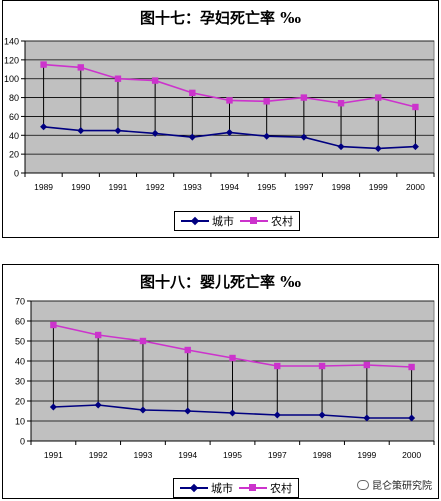 The width and height of the screenshot is (441, 501). Describe the element at coordinates (20, 342) in the screenshot. I see `y-tick-label: 50` at that location.